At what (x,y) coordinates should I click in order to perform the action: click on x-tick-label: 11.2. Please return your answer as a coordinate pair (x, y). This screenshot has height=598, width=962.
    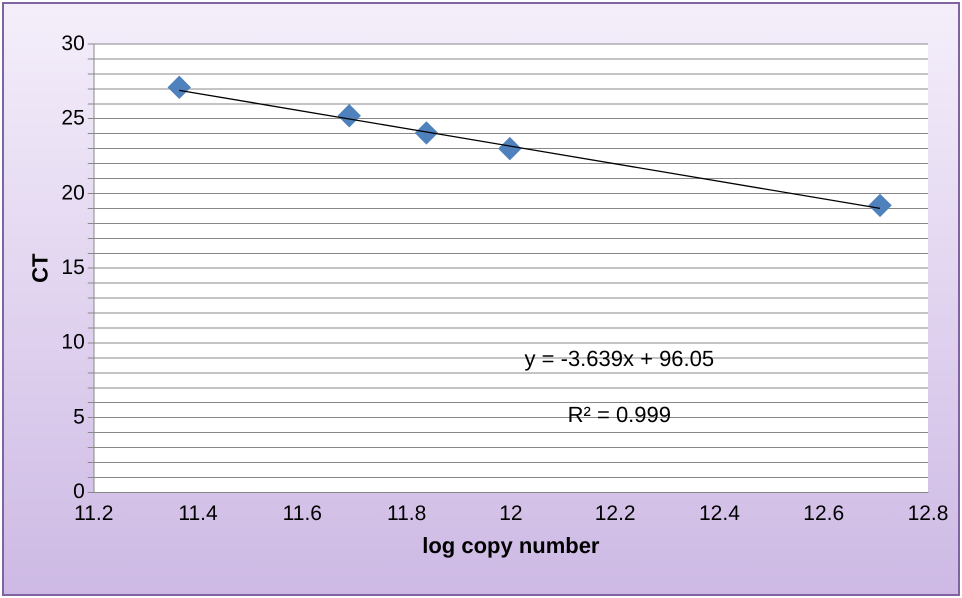
    Looking at the image, I should click on (94, 513).